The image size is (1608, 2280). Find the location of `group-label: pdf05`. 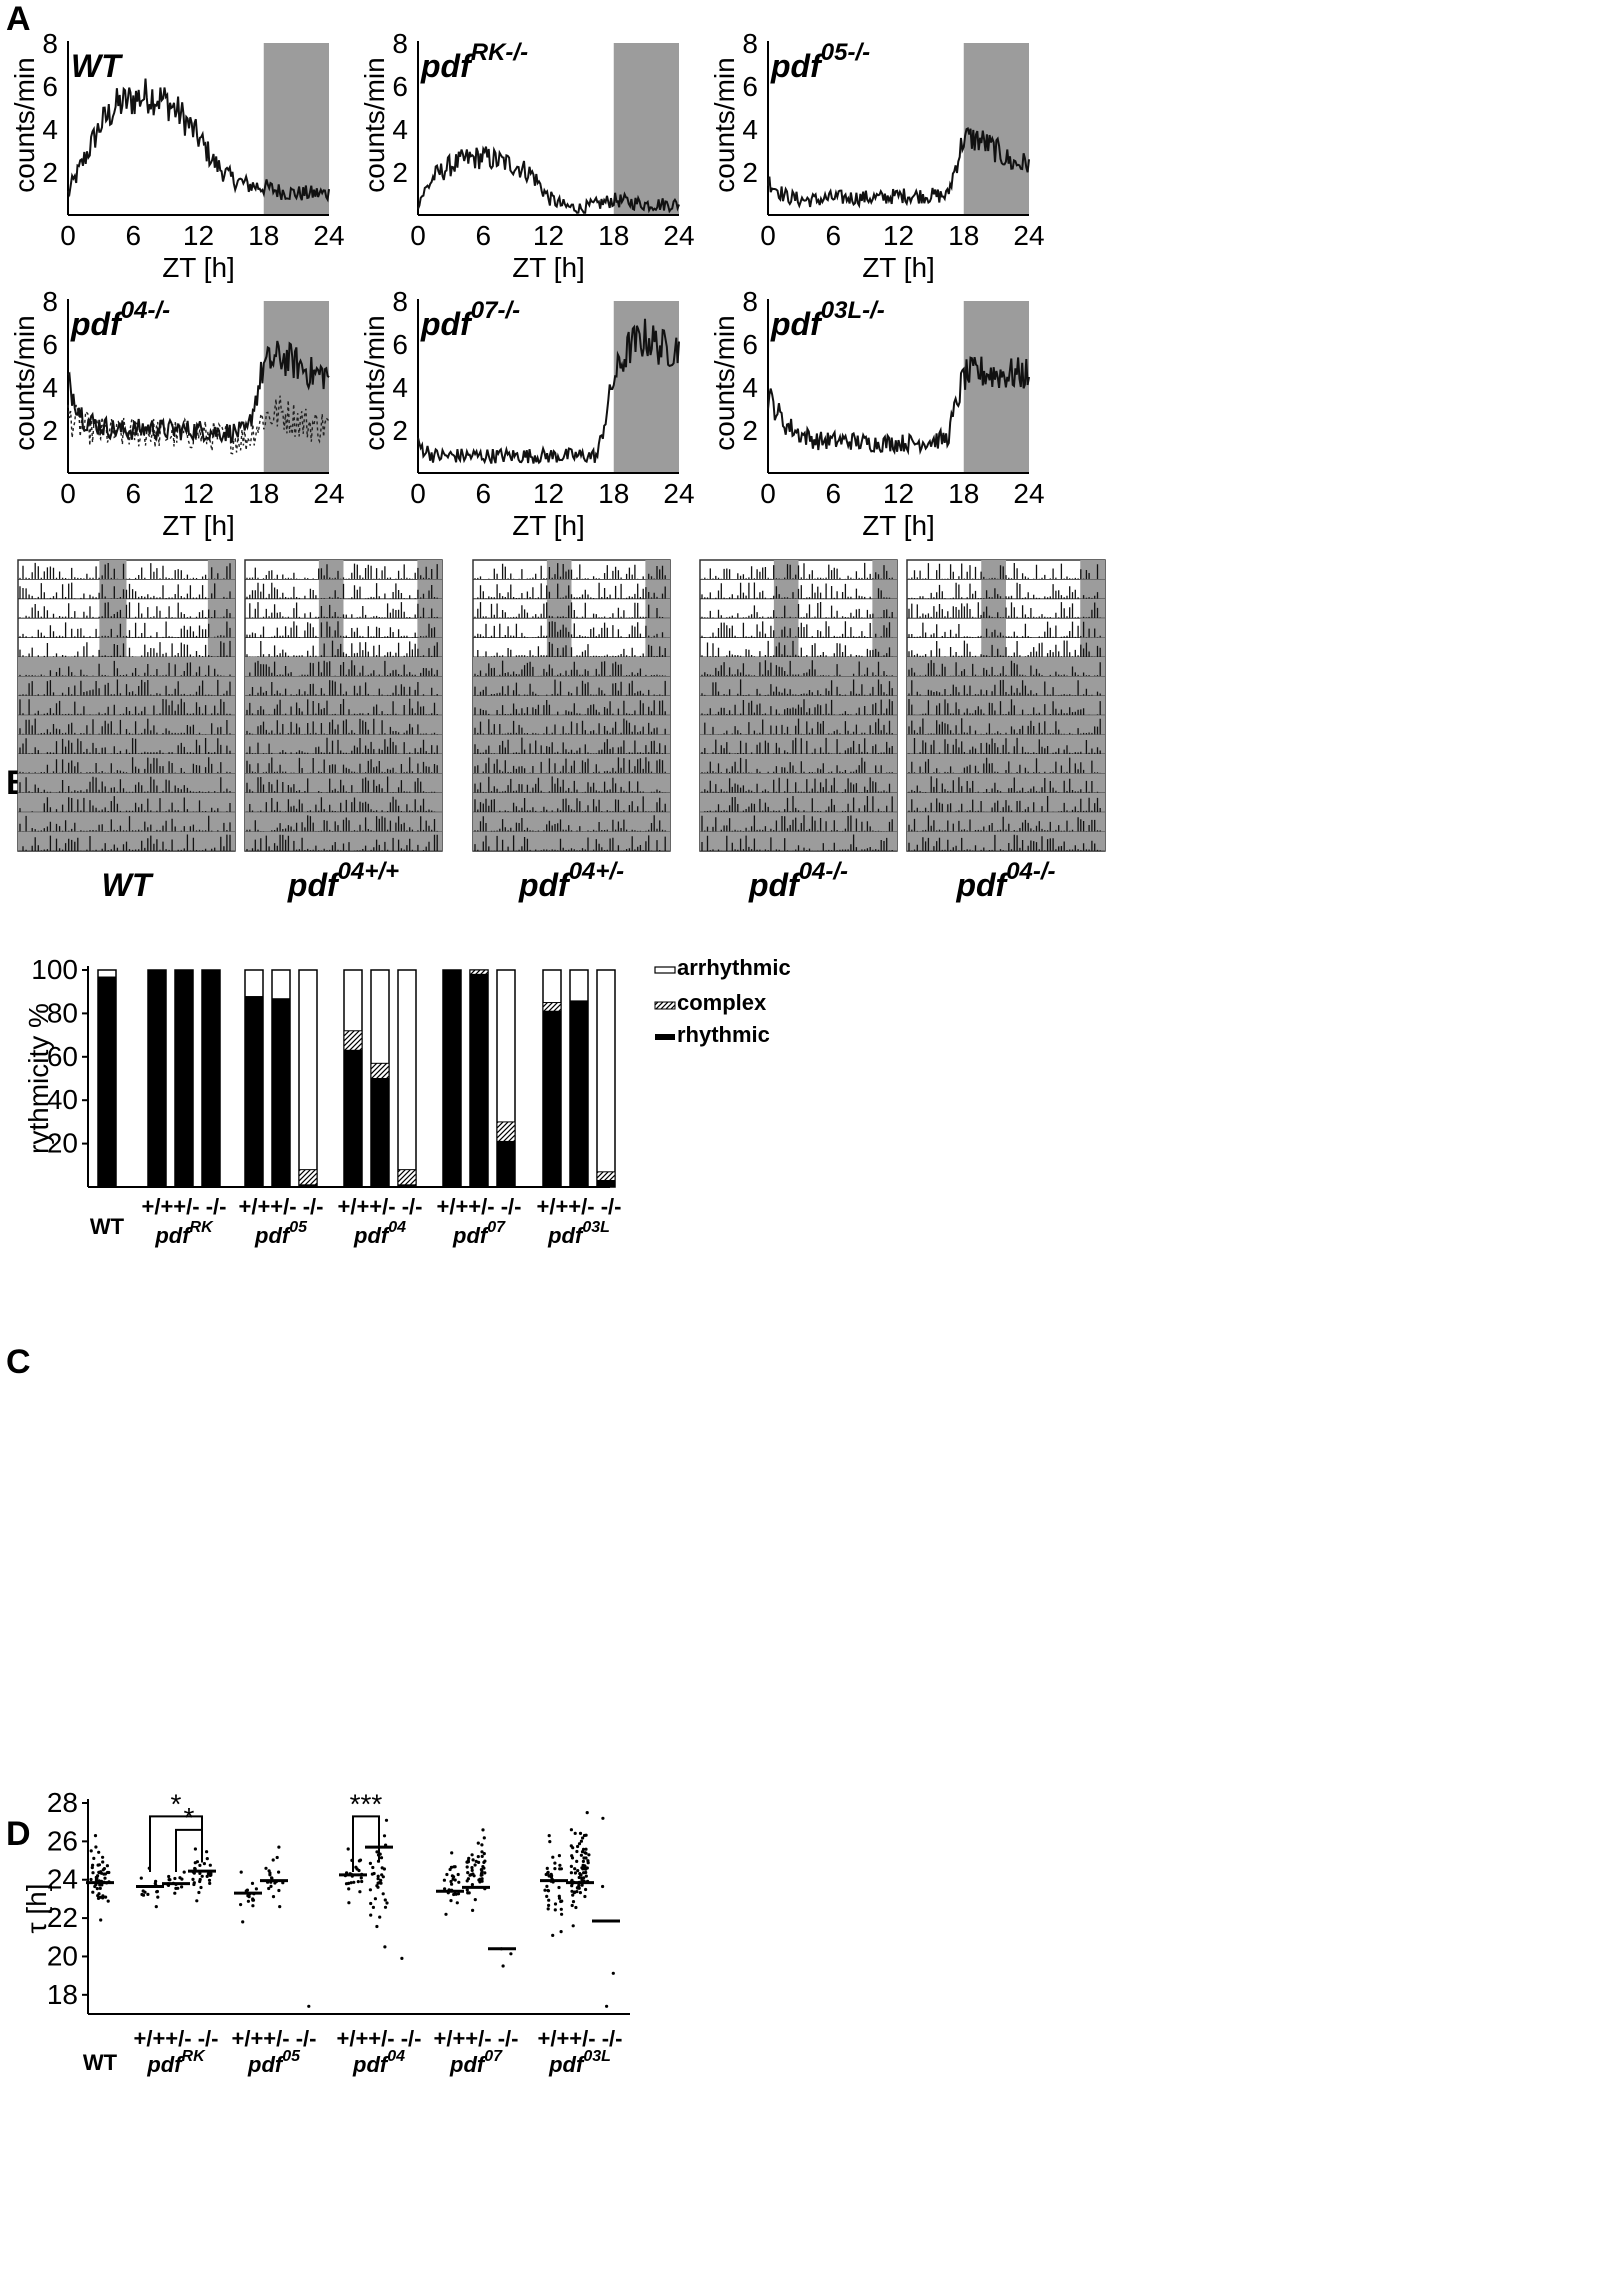

group-label: pdf05 is located at coordinates (274, 2062).